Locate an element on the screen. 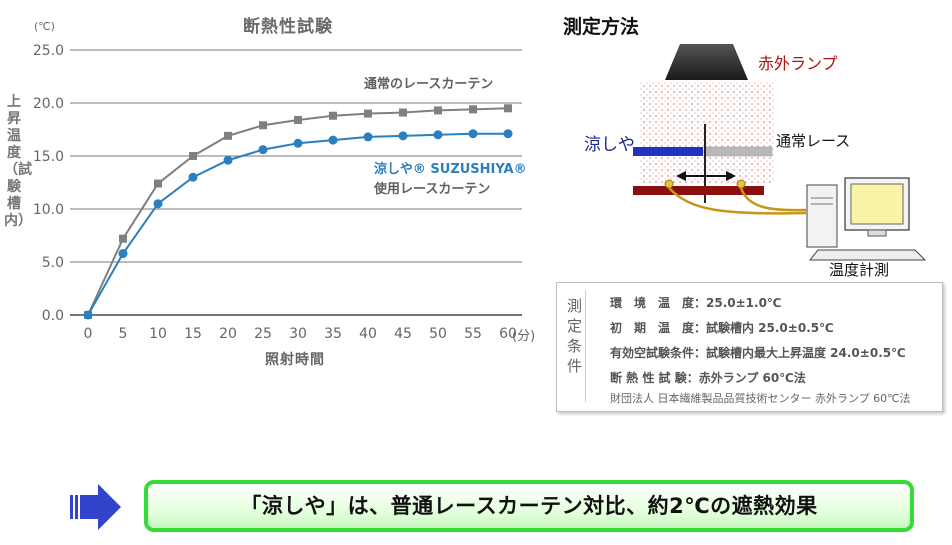 This screenshot has width=952, height=545. y-tick-label: 0.0 is located at coordinates (53, 316).